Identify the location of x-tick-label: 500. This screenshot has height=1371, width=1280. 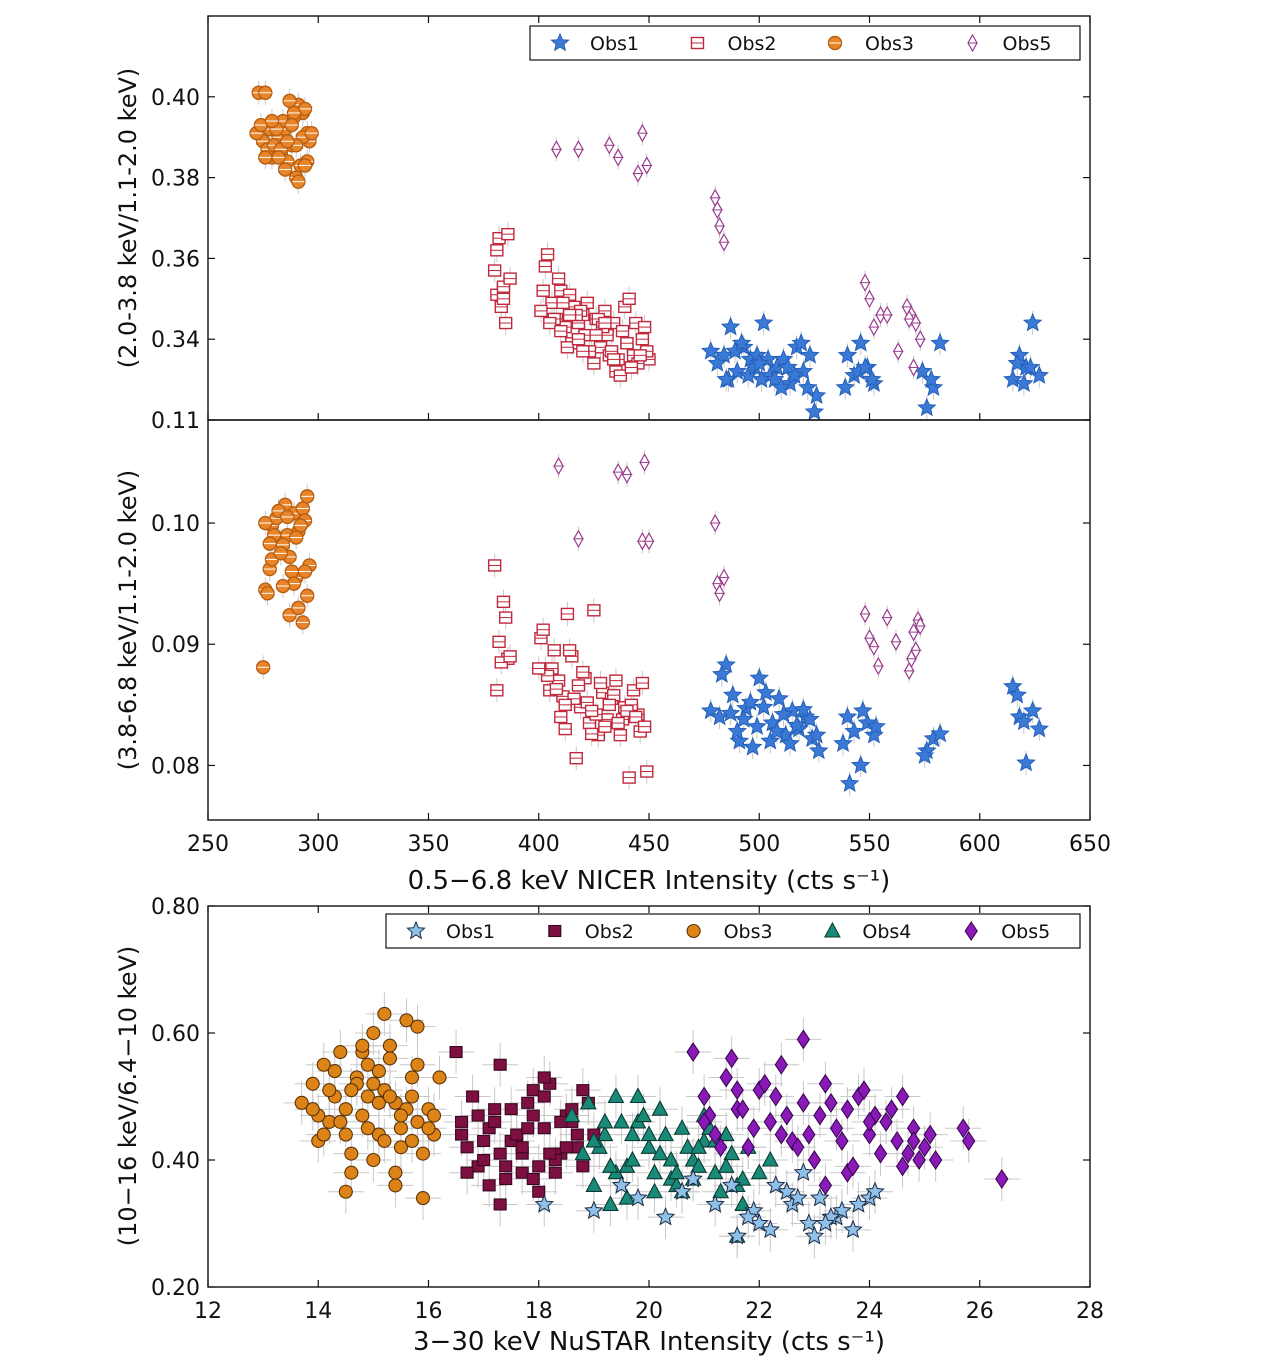
(759, 844).